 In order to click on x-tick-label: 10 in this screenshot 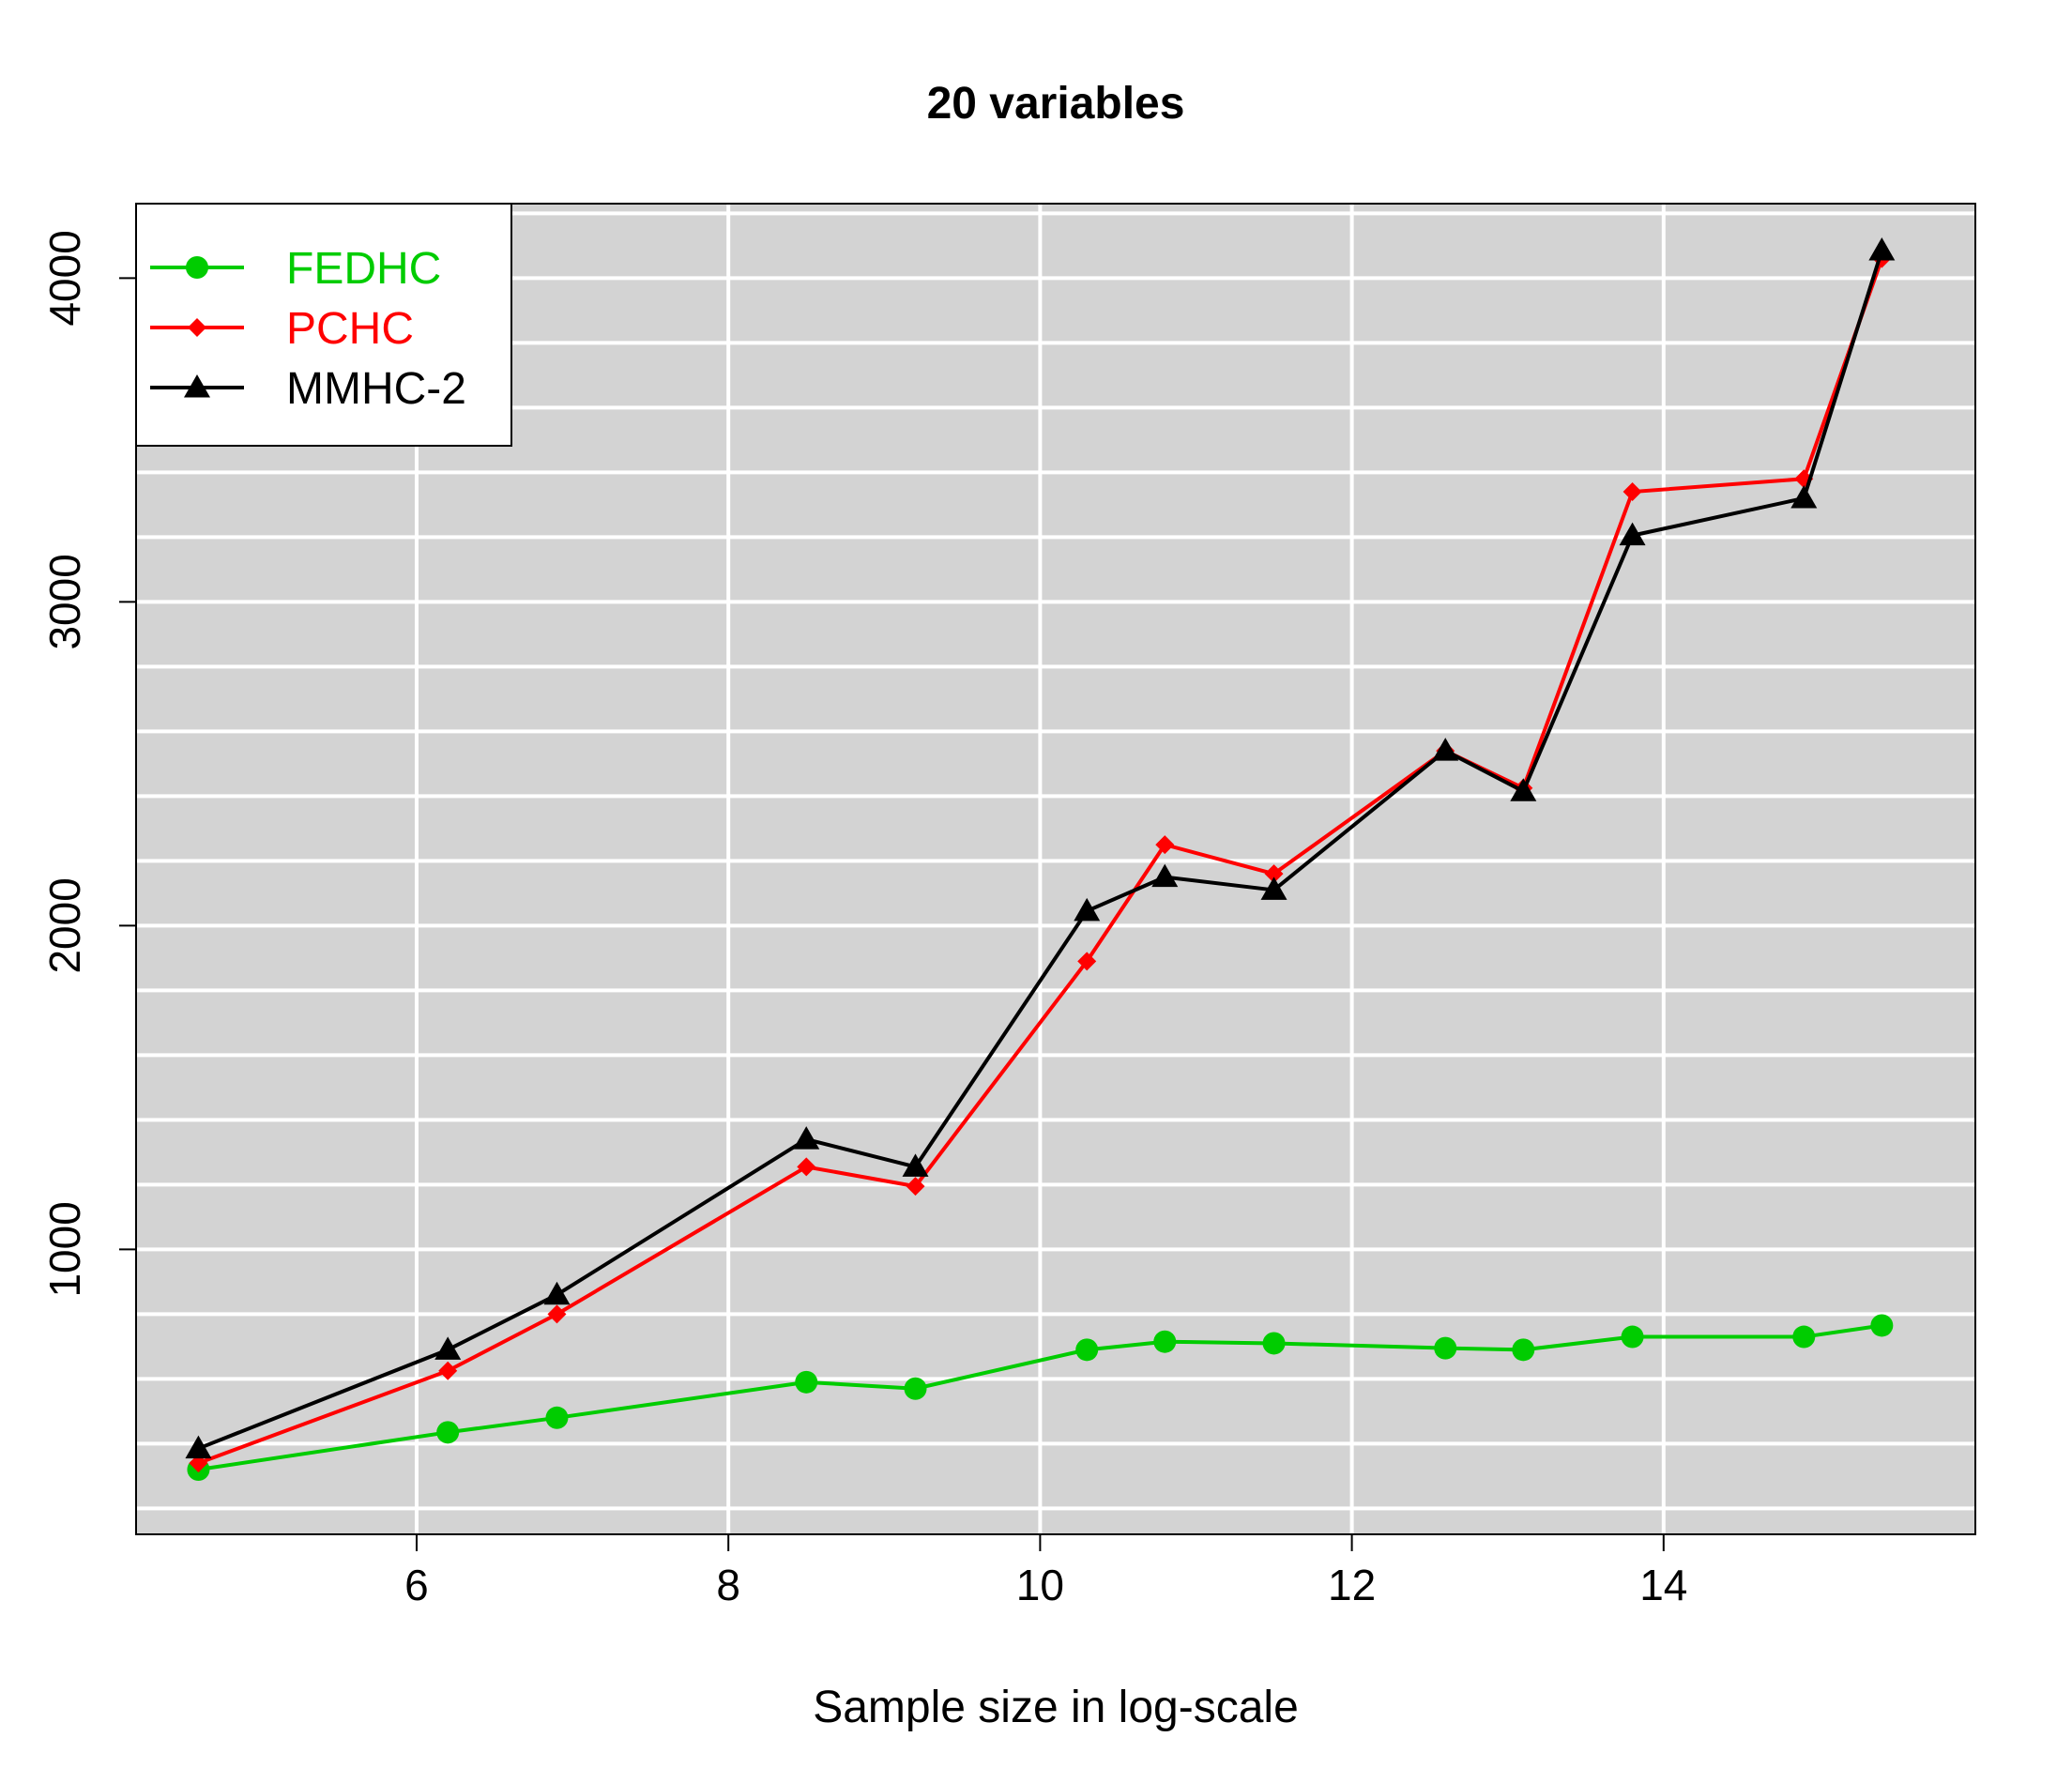, I will do `click(1040, 1585)`.